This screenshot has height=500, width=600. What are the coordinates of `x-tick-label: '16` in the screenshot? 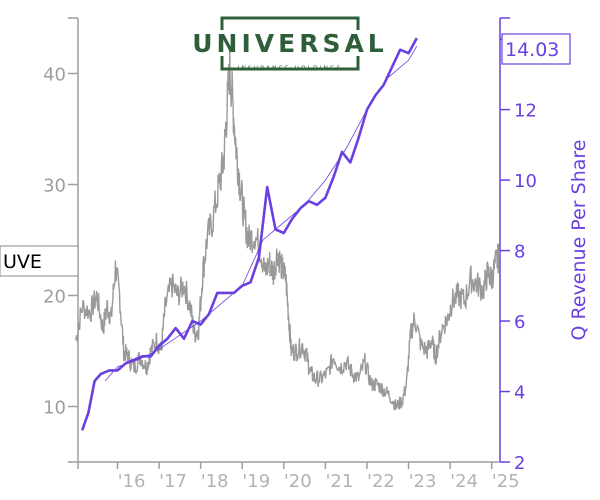 It's located at (132, 481).